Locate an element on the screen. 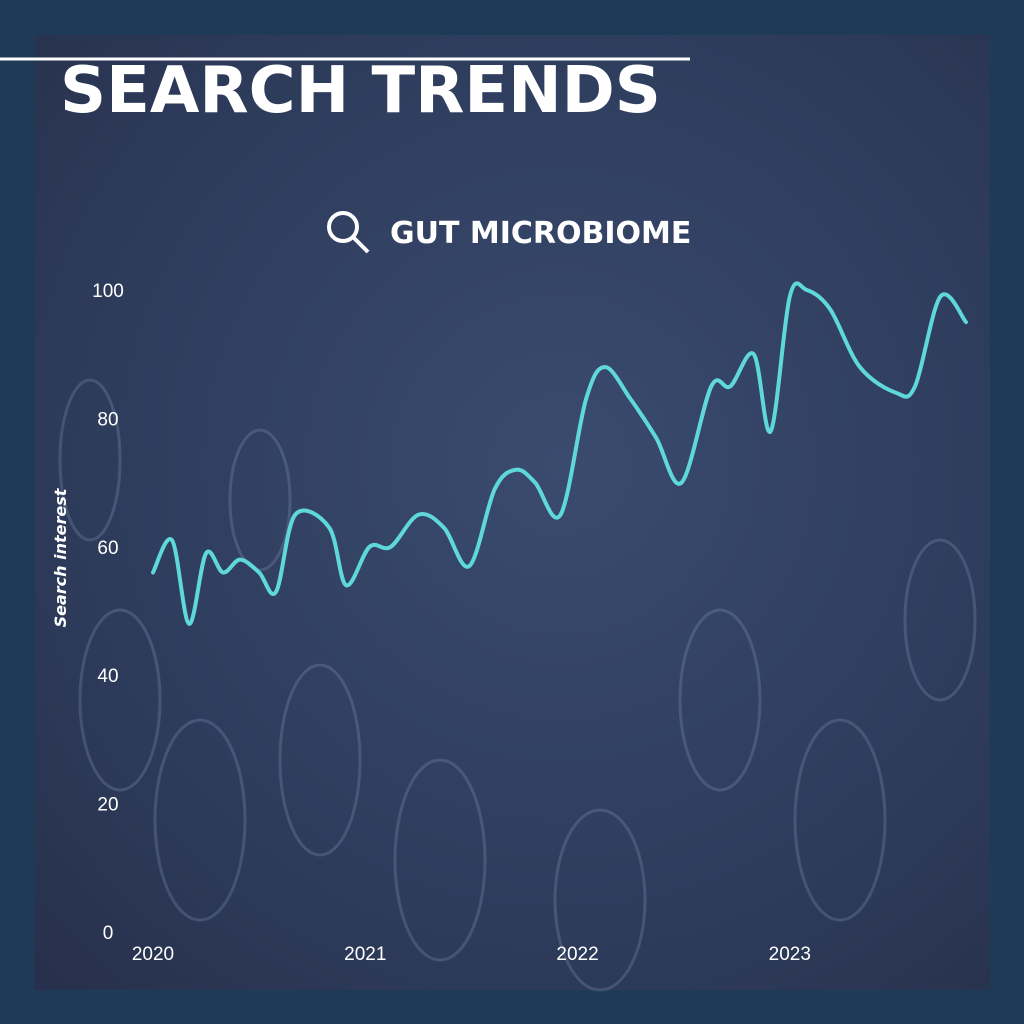 The image size is (1024, 1024). x-tick-label: 2022 is located at coordinates (577, 954).